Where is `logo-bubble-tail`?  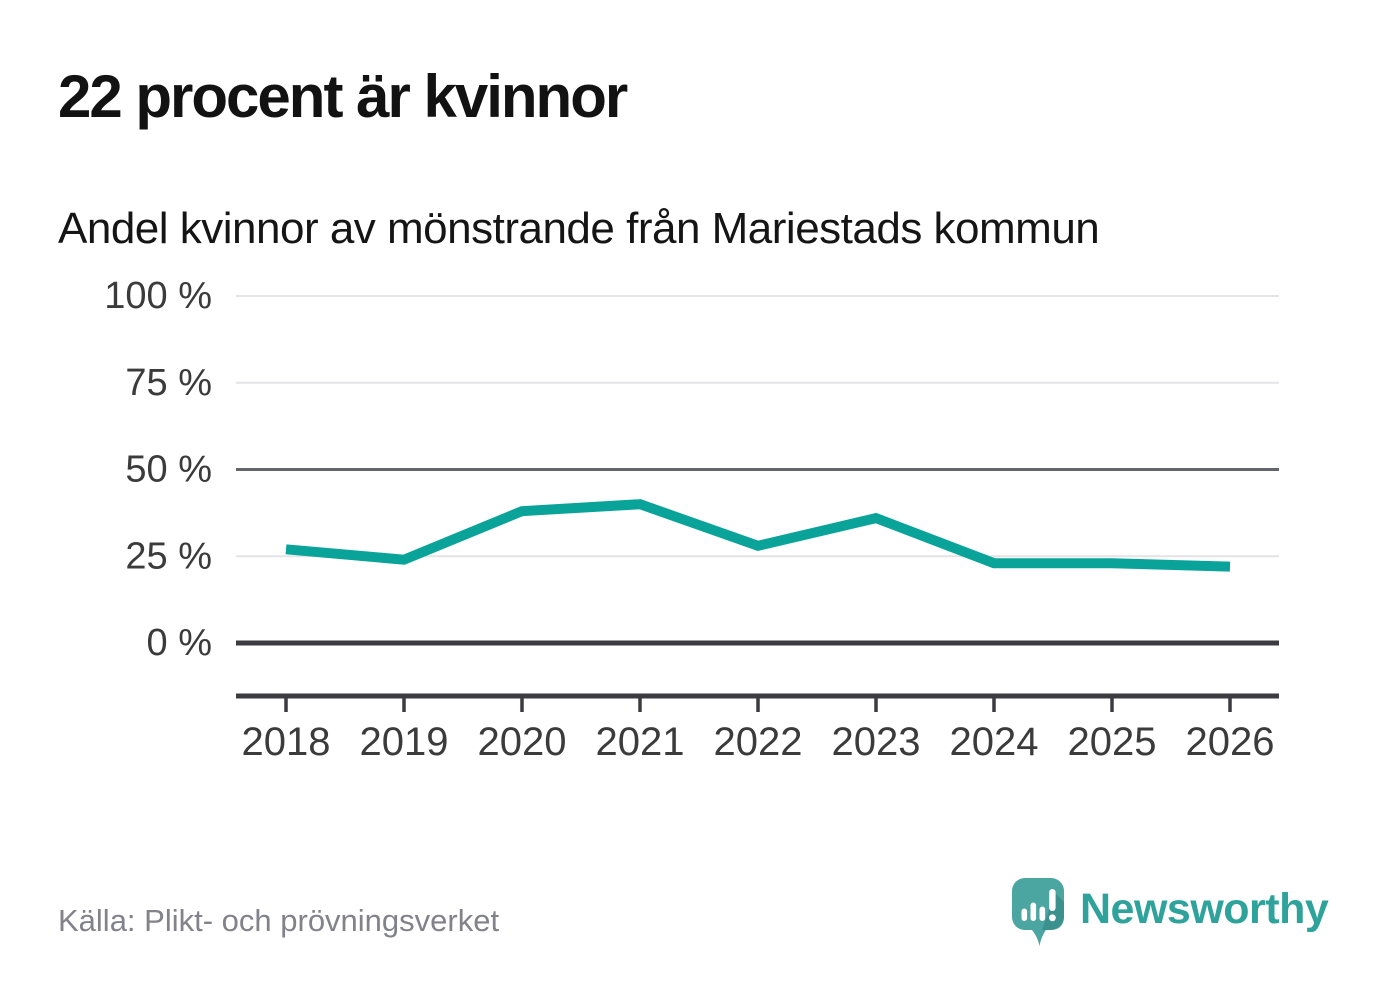 logo-bubble-tail is located at coordinates (1038, 935).